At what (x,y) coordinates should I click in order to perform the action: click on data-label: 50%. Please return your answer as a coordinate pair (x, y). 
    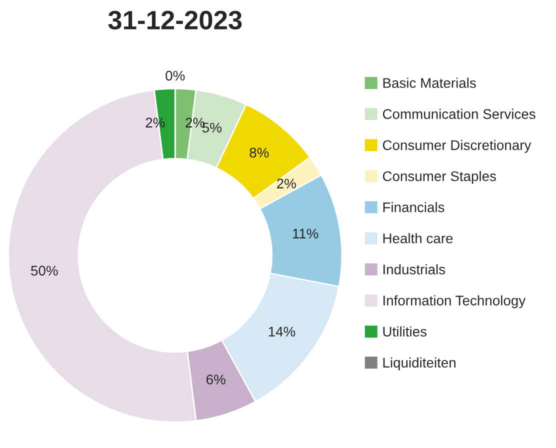
    Looking at the image, I should click on (44, 271).